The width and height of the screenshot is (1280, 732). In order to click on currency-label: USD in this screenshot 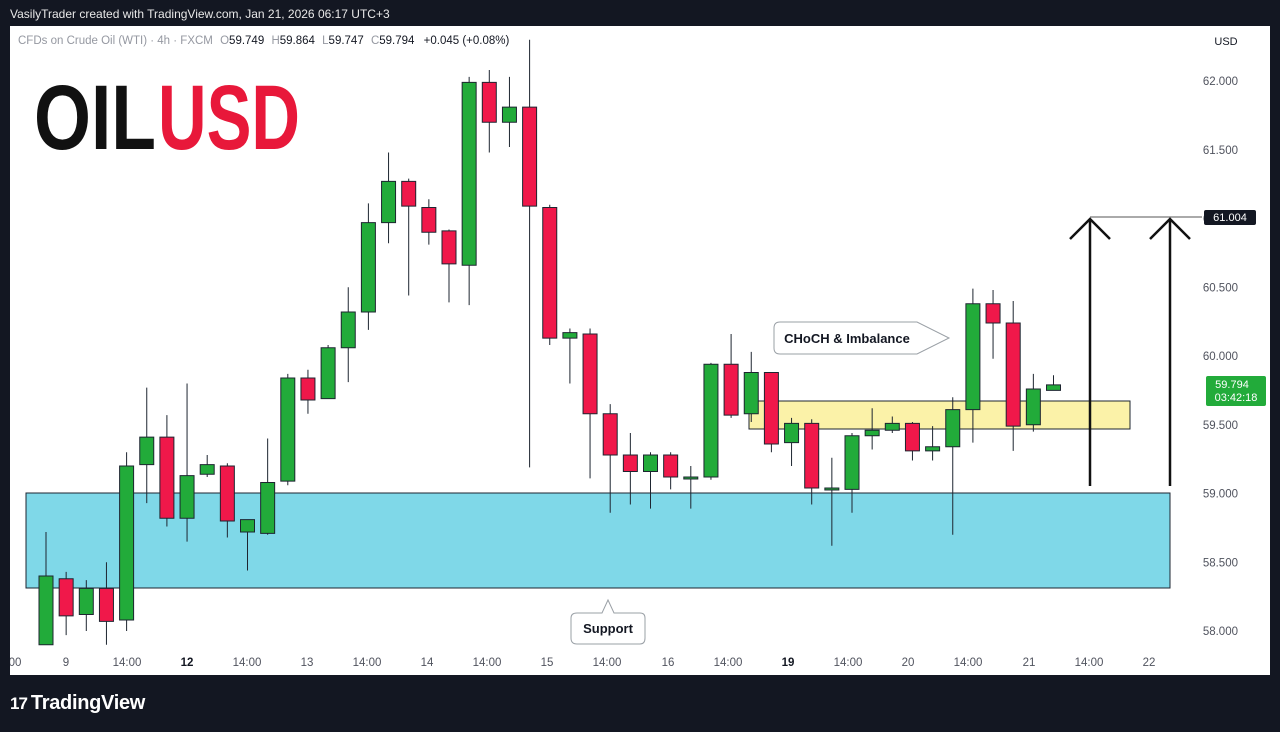, I will do `click(1225, 42)`.